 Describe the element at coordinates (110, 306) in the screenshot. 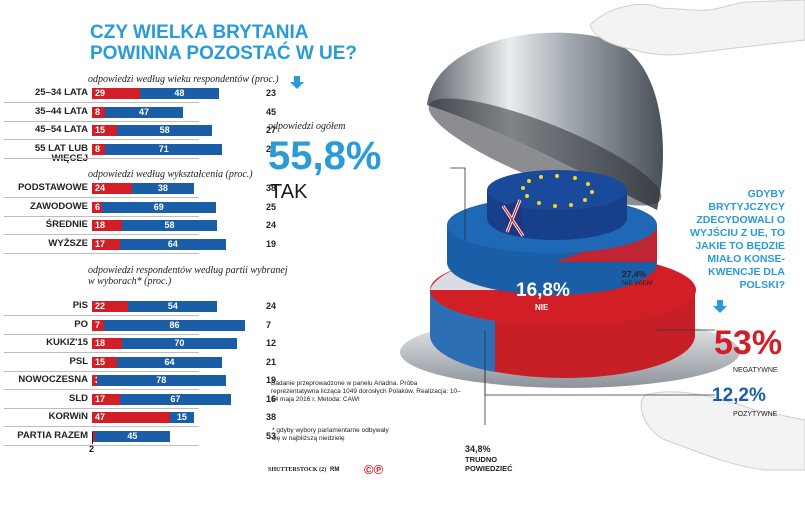

I see `bar-nie: 22` at that location.